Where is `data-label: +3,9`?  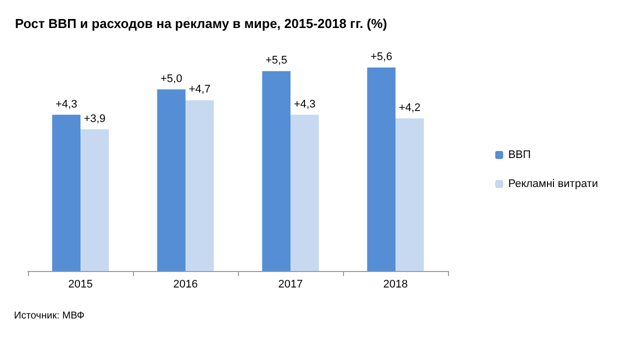
data-label: +3,9 is located at coordinates (95, 118).